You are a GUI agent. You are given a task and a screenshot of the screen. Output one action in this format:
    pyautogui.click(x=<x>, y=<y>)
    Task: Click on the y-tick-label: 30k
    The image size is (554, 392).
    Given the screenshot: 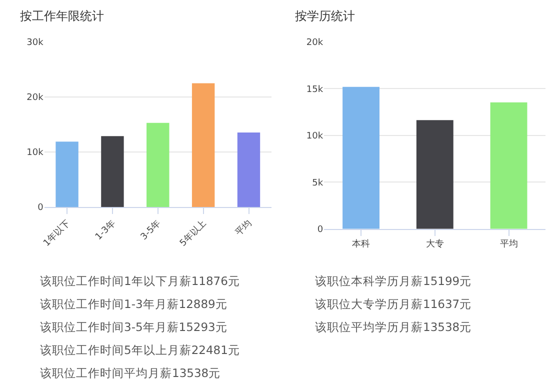 What is the action you would take?
    pyautogui.click(x=35, y=43)
    